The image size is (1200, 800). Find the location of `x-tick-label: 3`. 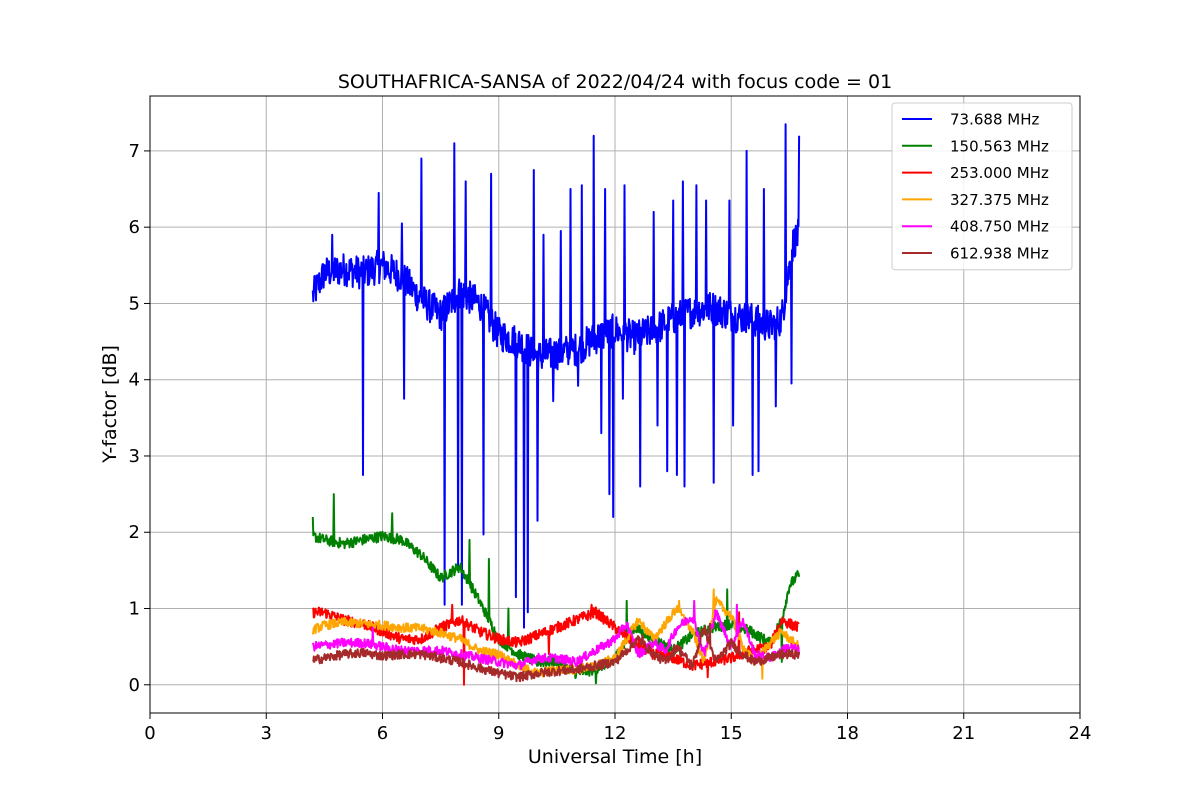

x-tick-label: 3 is located at coordinates (266, 733).